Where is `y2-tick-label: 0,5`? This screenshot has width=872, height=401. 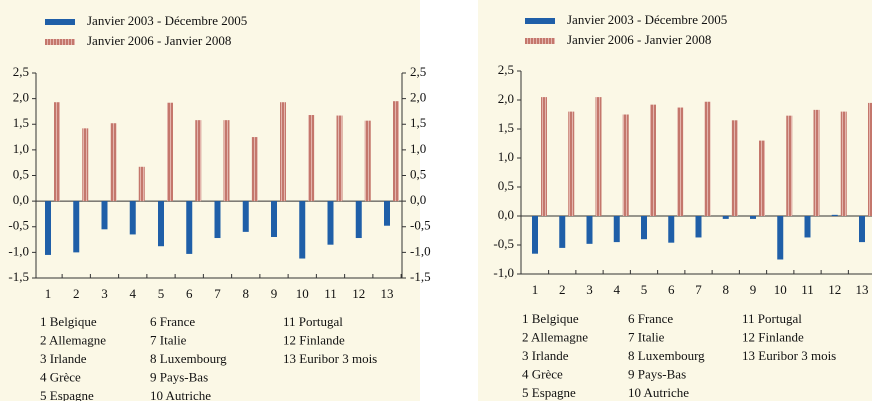 y2-tick-label: 0,5 is located at coordinates (418, 173).